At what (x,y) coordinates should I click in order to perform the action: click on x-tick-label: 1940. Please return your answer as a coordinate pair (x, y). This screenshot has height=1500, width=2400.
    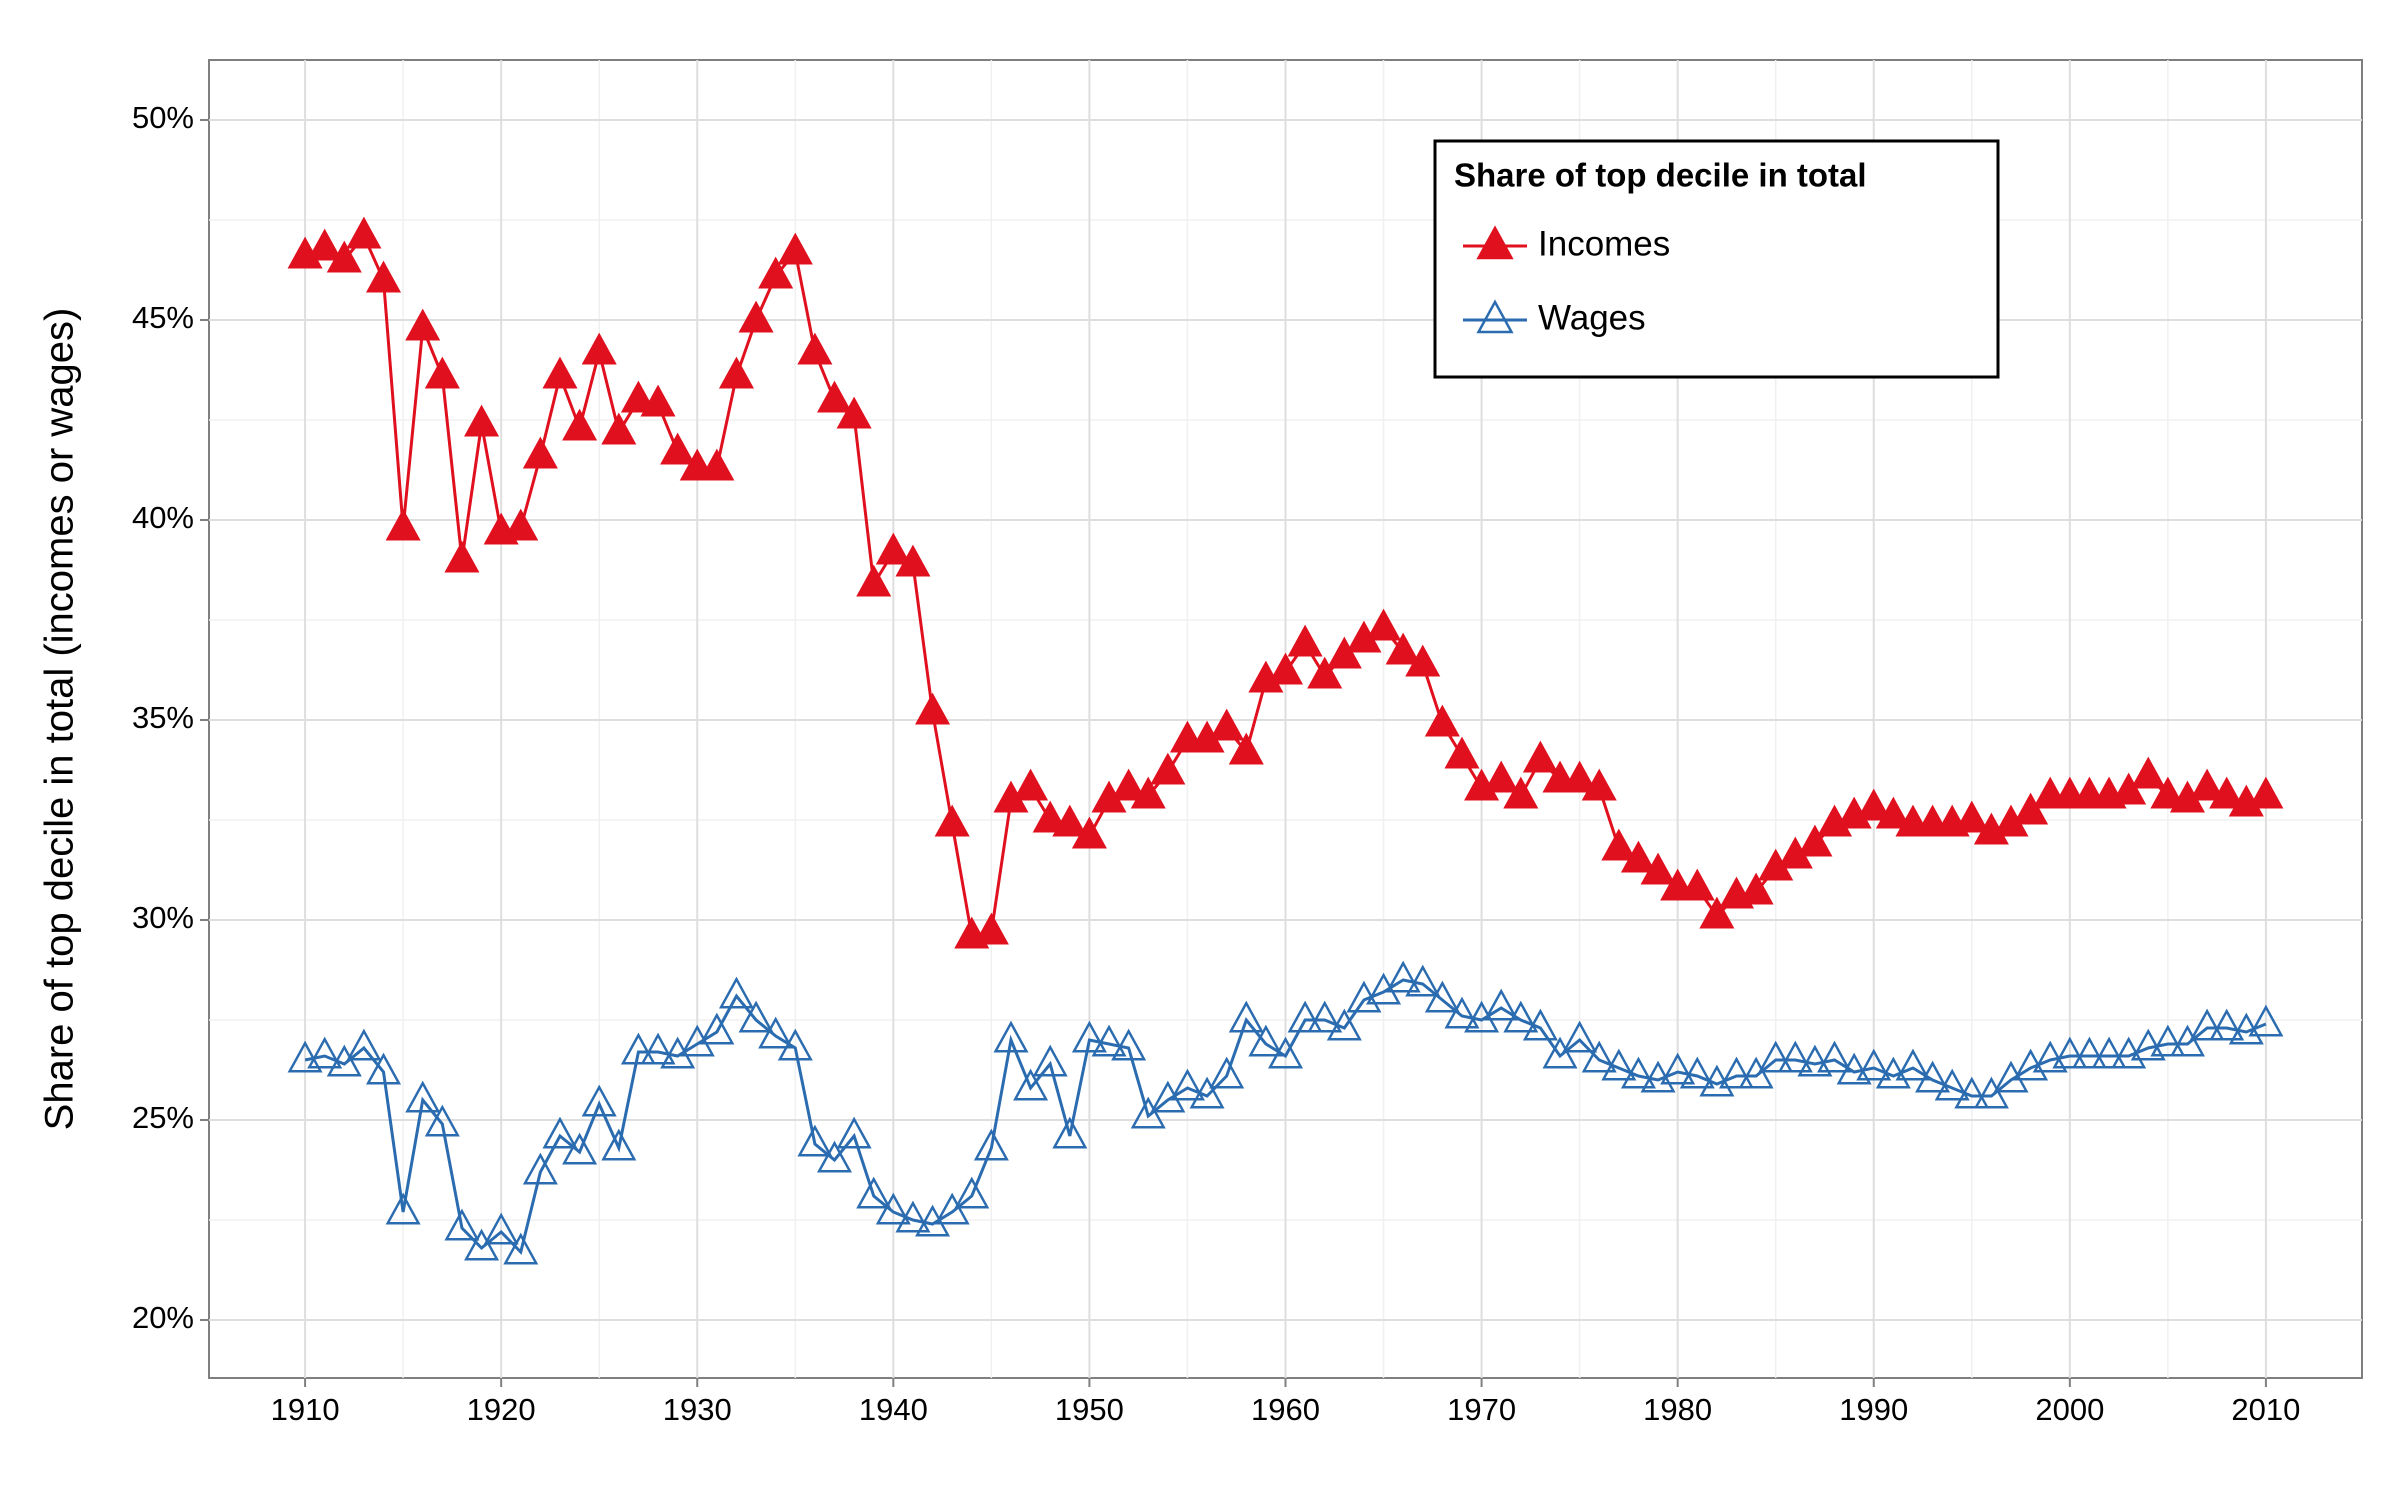
    Looking at the image, I should click on (893, 1409).